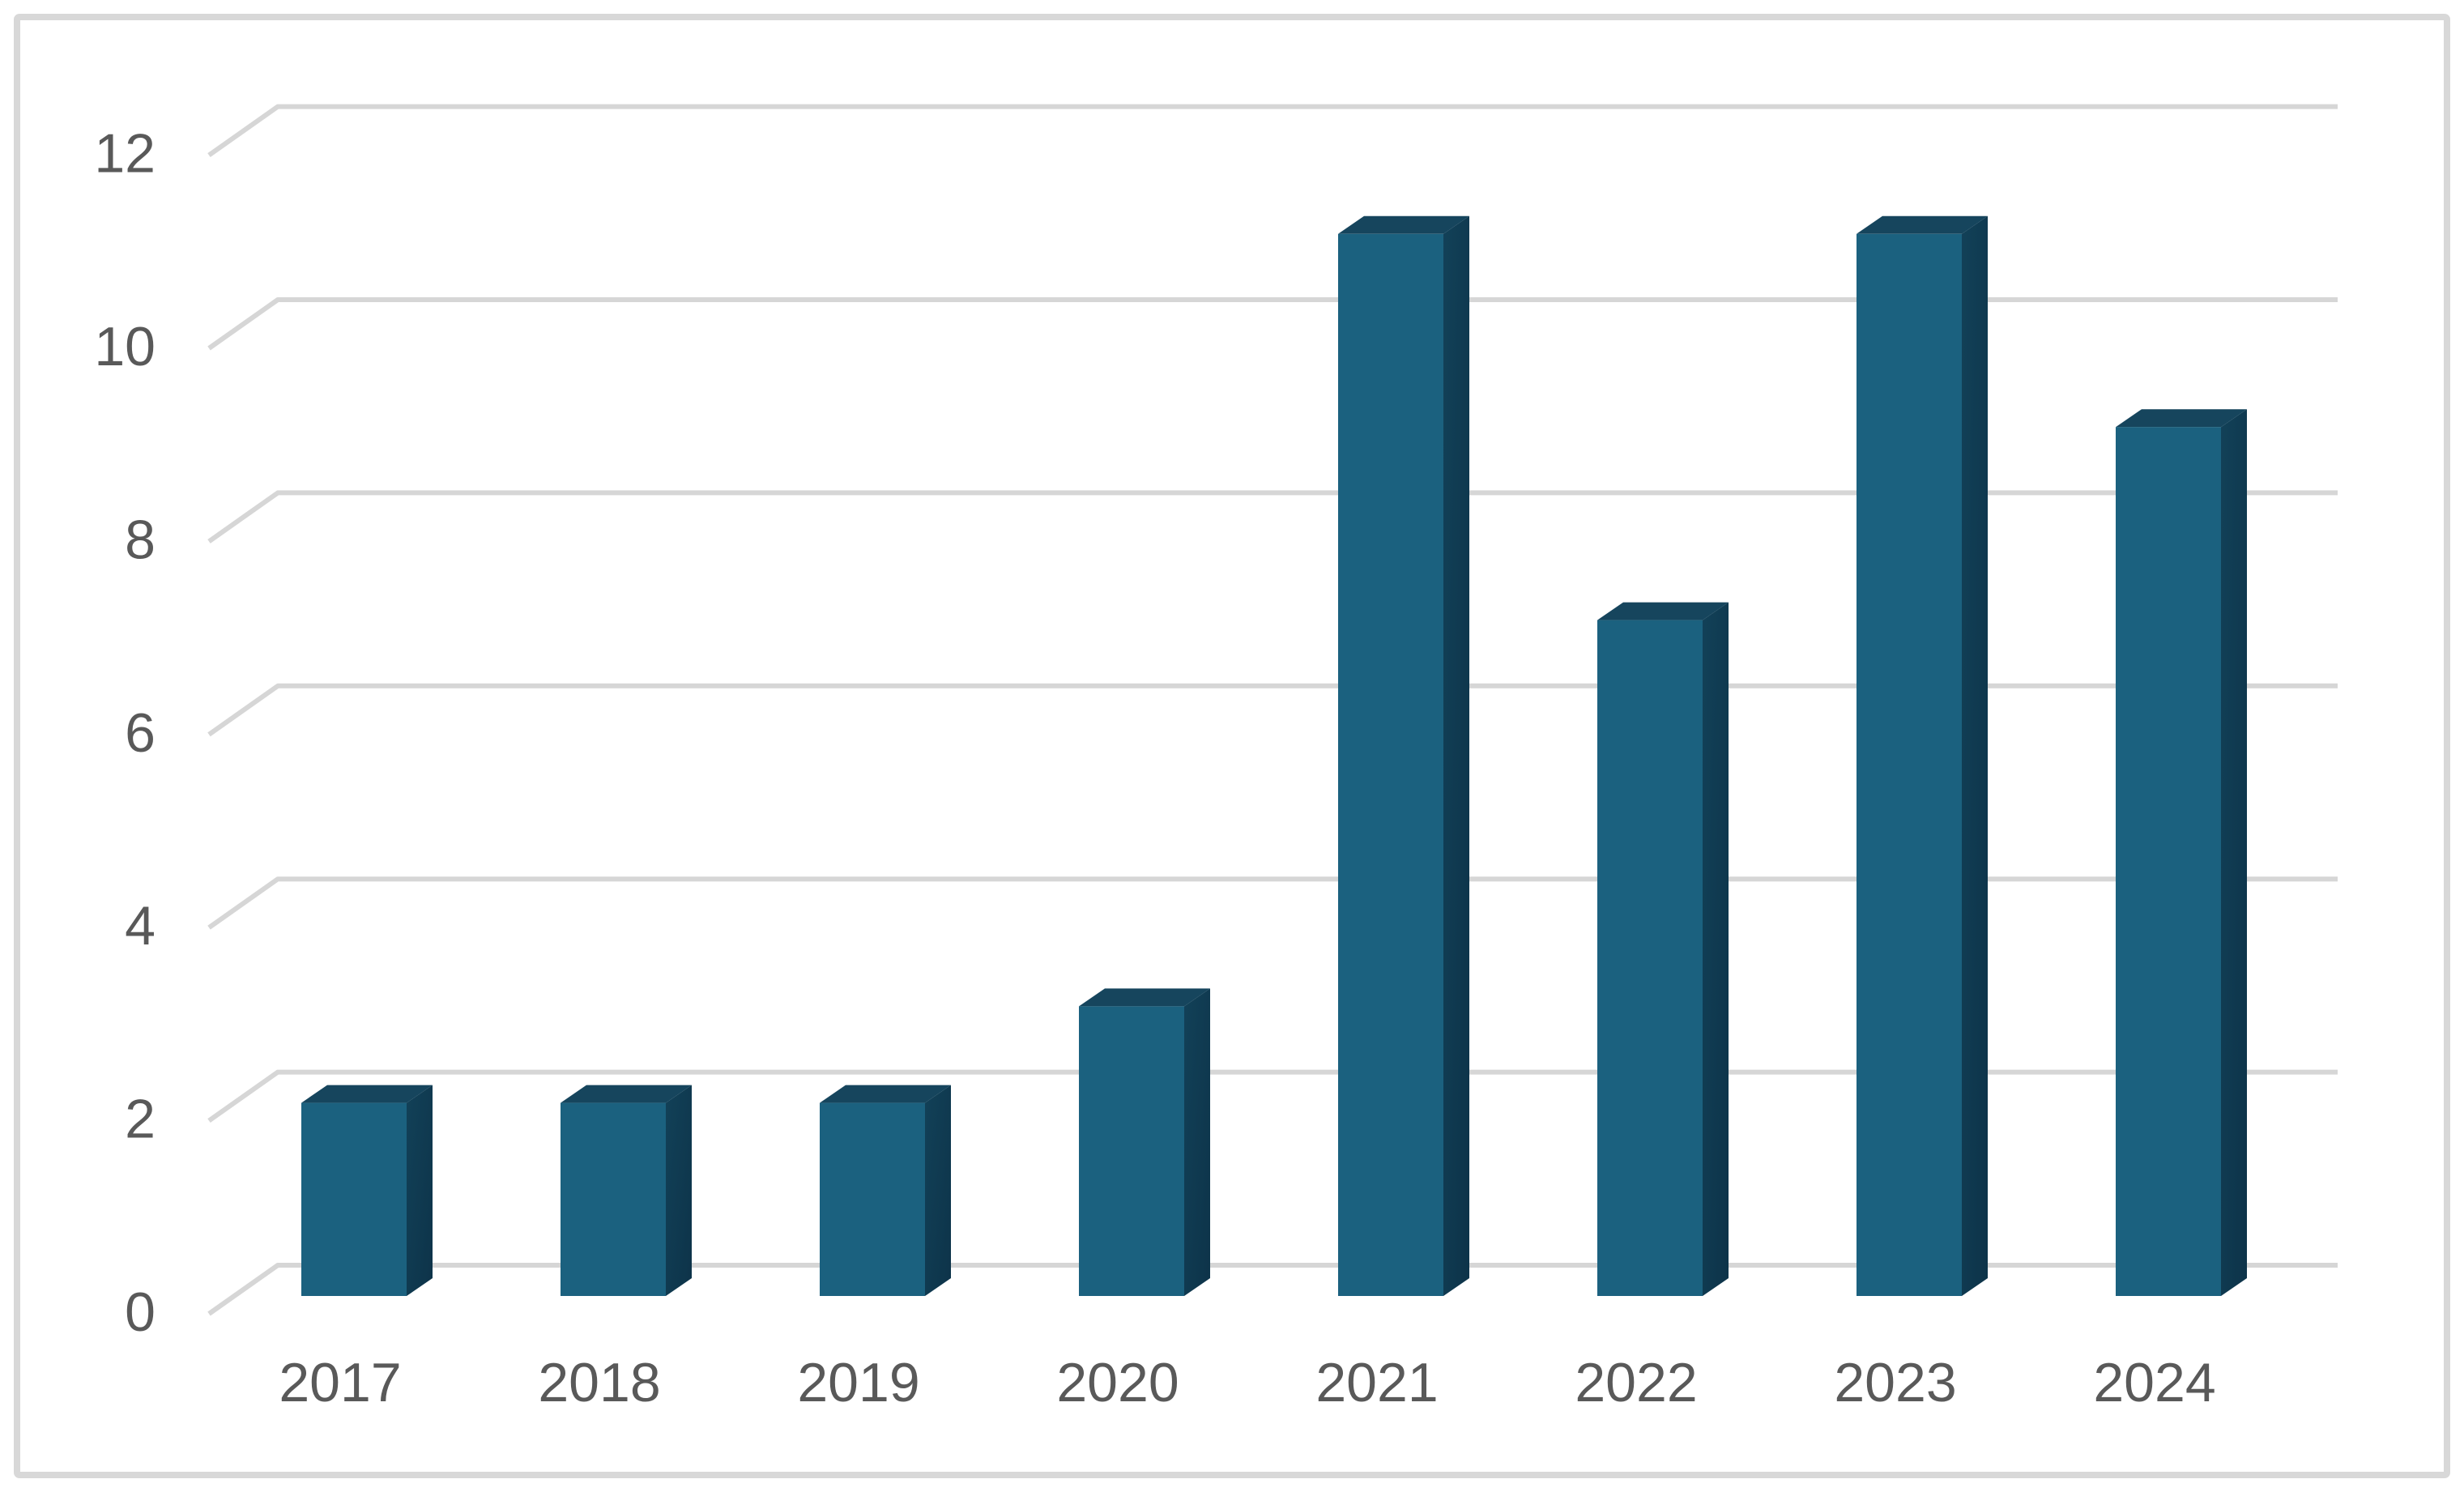 This screenshot has height=1492, width=2464. Describe the element at coordinates (125, 347) in the screenshot. I see `y-axis-label: 10` at that location.